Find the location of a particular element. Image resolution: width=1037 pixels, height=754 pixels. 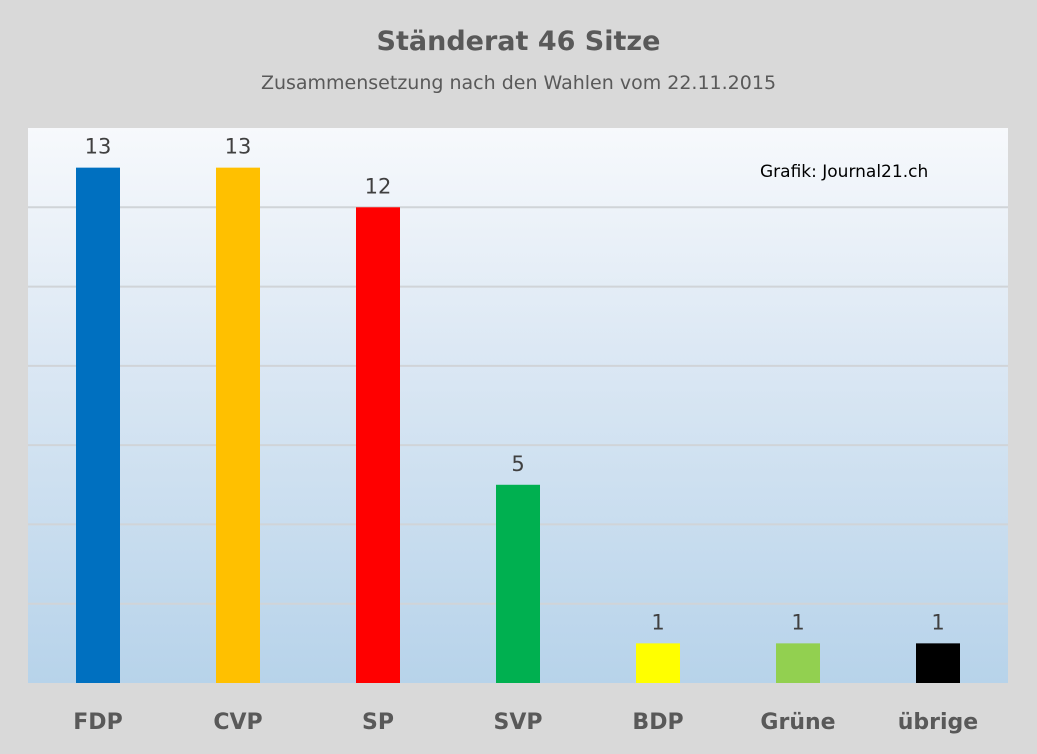

x-tick-label: SVP is located at coordinates (518, 722).